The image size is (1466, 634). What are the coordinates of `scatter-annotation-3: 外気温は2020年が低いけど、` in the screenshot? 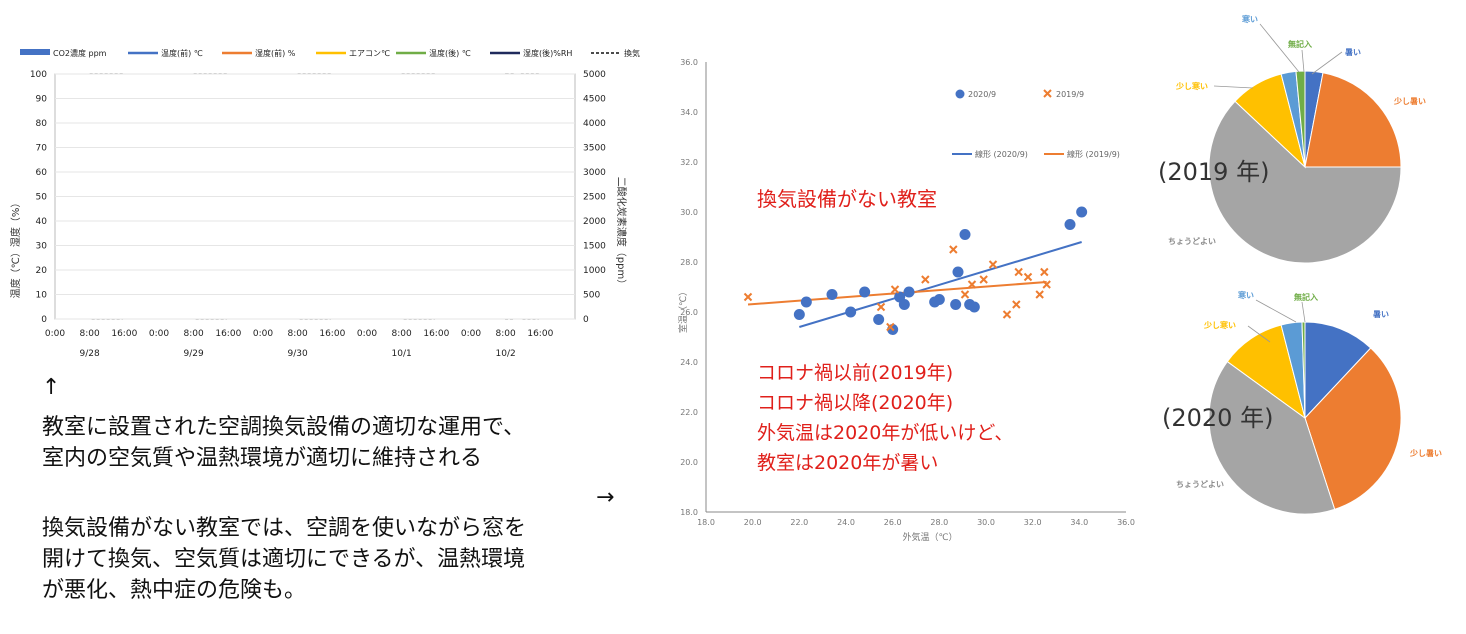 It's located at (885, 433).